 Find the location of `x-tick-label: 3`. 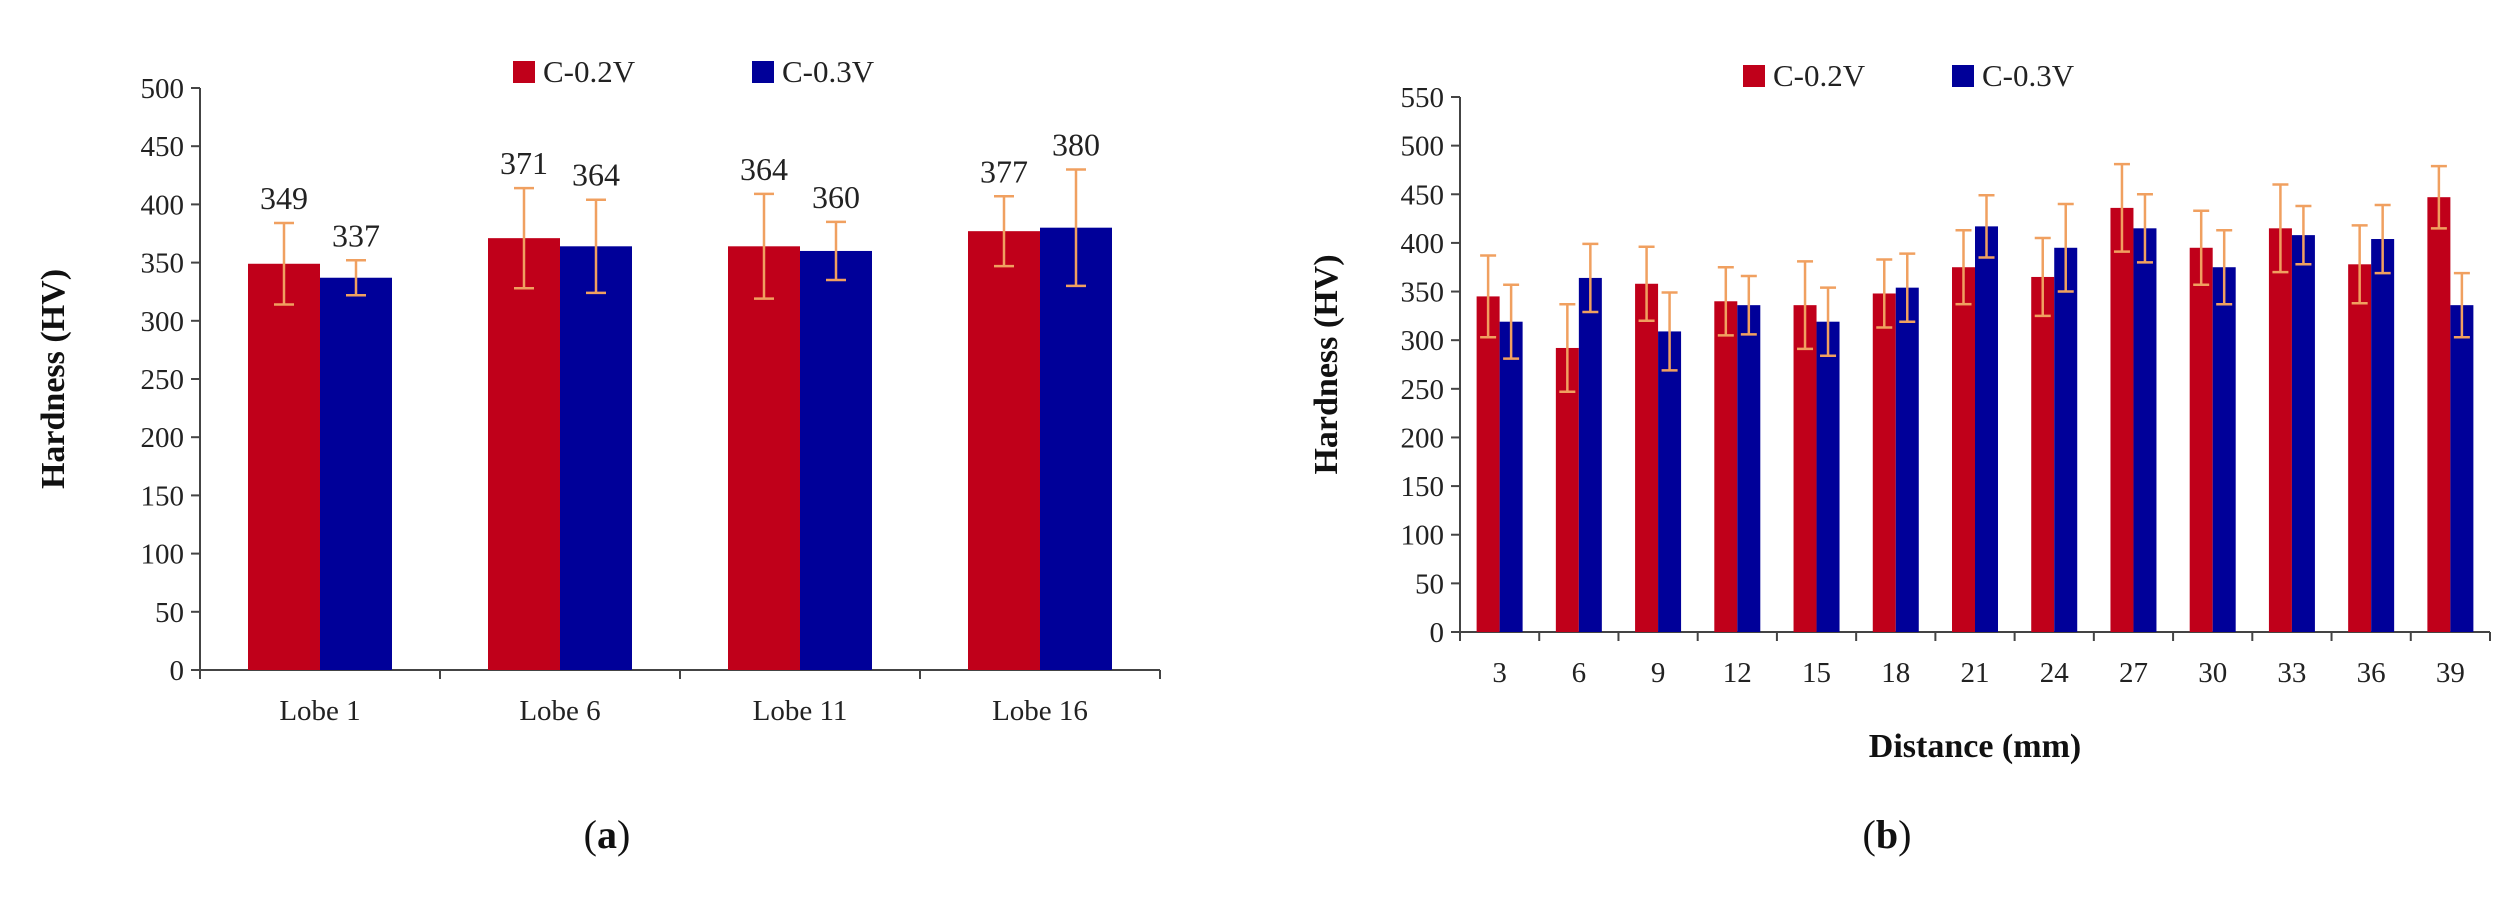

x-tick-label: 3 is located at coordinates (1499, 673).